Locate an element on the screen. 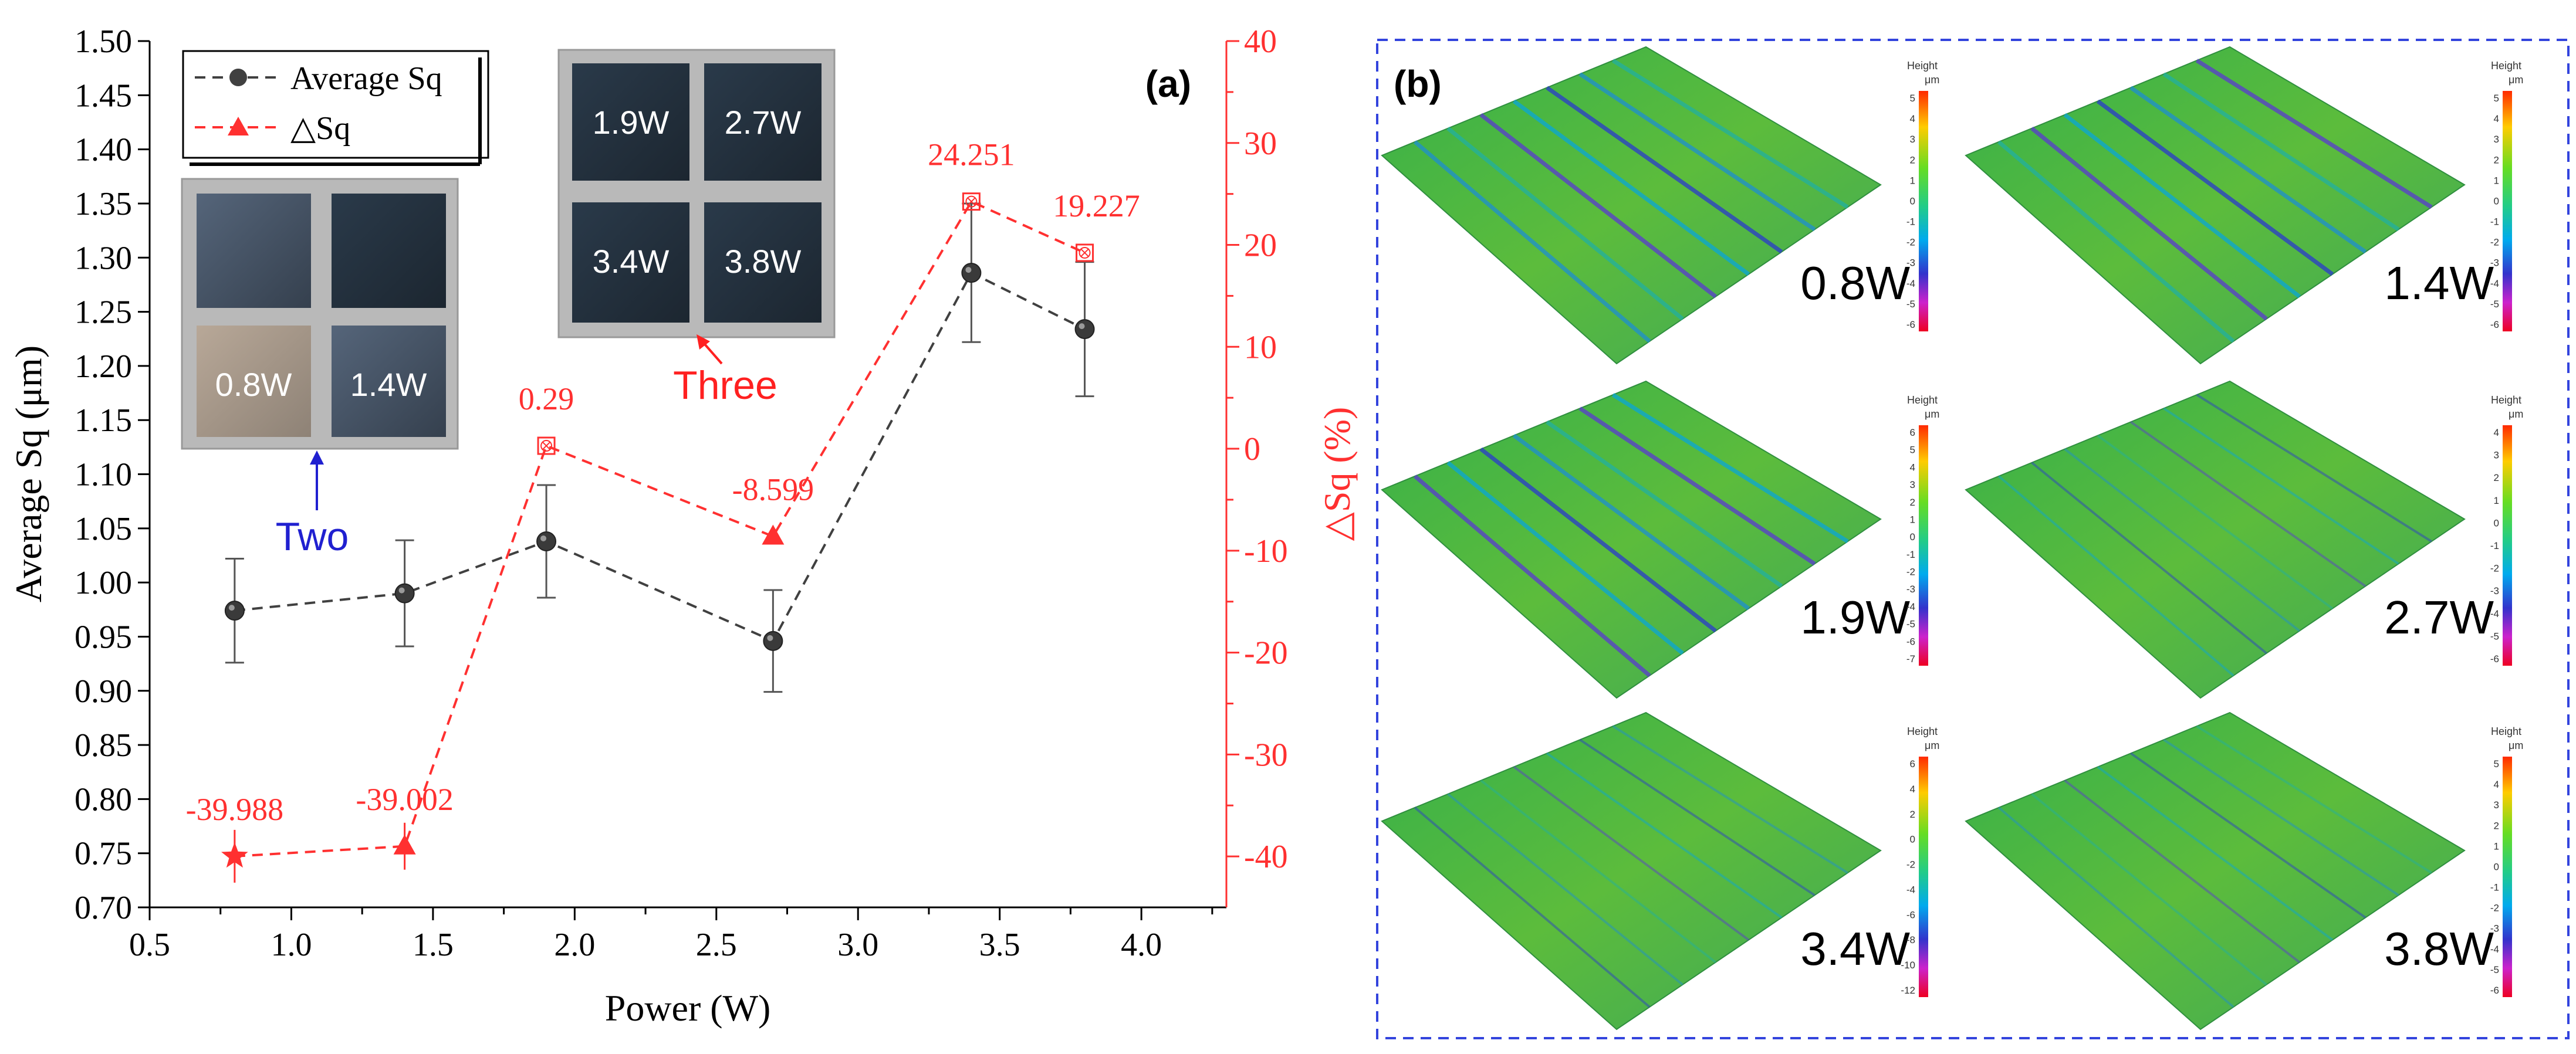 The width and height of the screenshot is (2576, 1054). y2-tick-label: 20 is located at coordinates (1260, 246).